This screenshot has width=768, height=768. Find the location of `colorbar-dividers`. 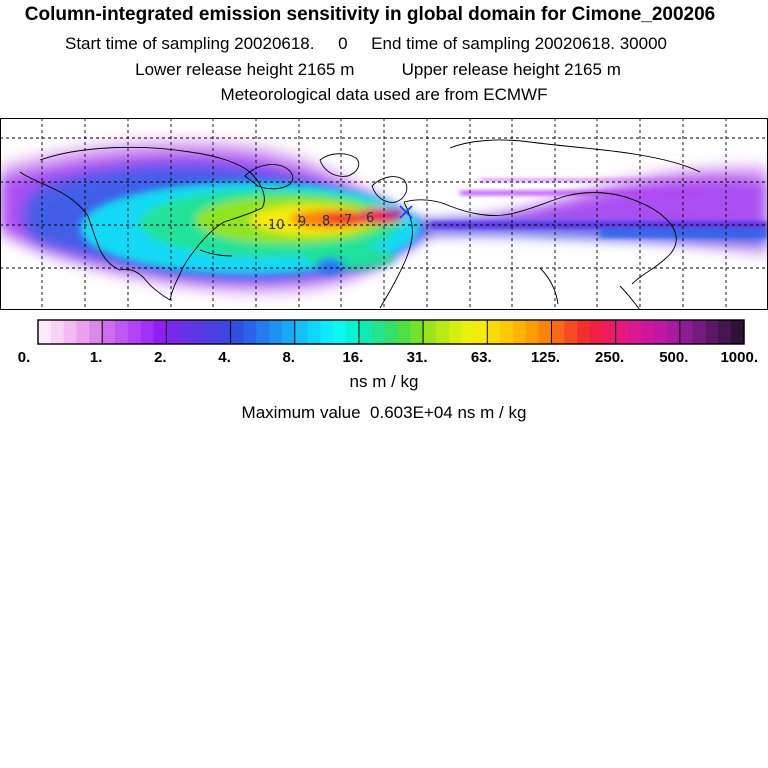

colorbar-dividers is located at coordinates (391, 332).